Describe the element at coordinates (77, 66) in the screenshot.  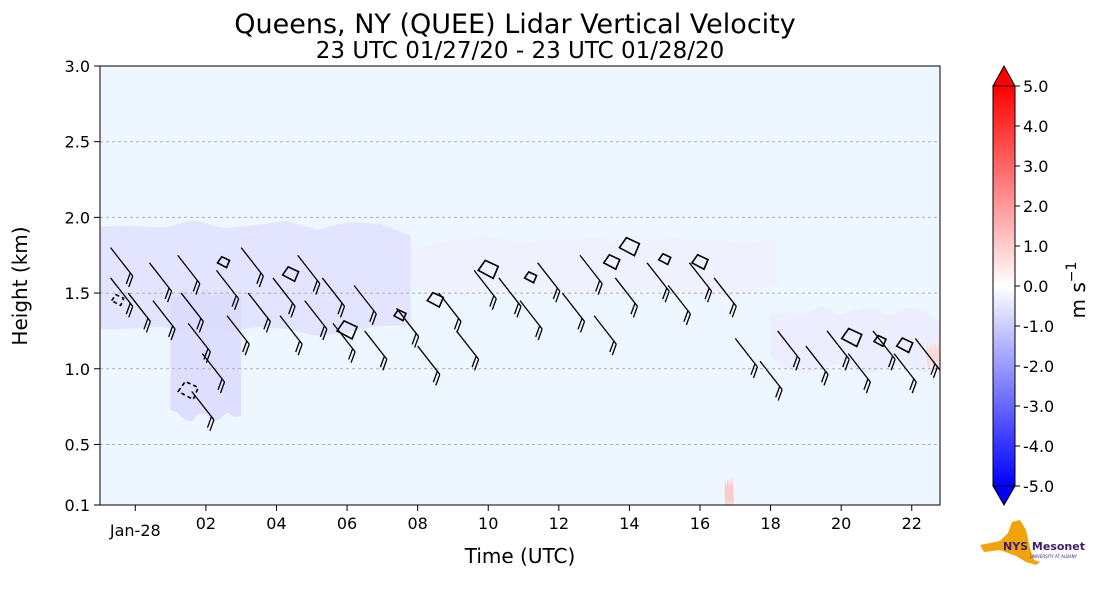
I see `y-tick-label: 3.0` at that location.